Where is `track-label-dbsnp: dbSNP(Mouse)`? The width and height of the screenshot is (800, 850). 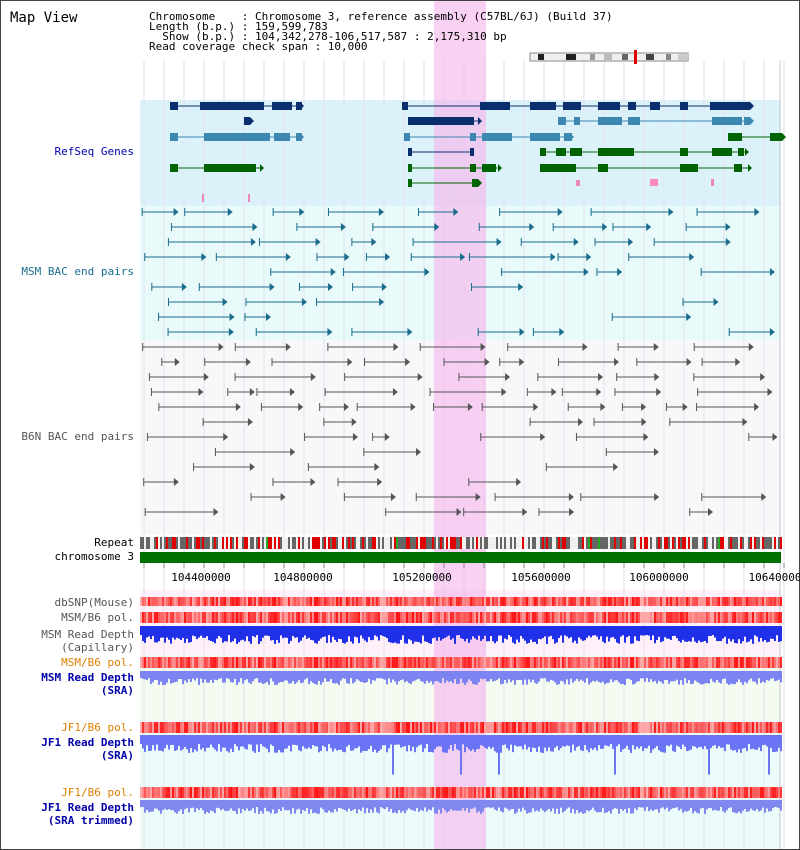
track-label-dbsnp: dbSNP(Mouse) is located at coordinates (94, 602).